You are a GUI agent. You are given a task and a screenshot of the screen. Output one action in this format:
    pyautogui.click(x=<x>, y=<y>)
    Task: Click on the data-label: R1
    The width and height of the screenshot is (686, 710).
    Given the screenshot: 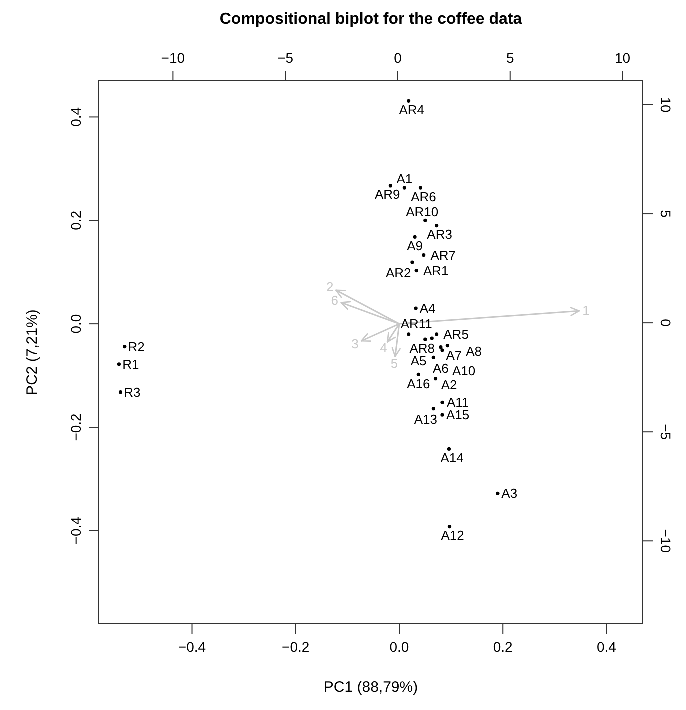 What is the action you would take?
    pyautogui.click(x=131, y=364)
    